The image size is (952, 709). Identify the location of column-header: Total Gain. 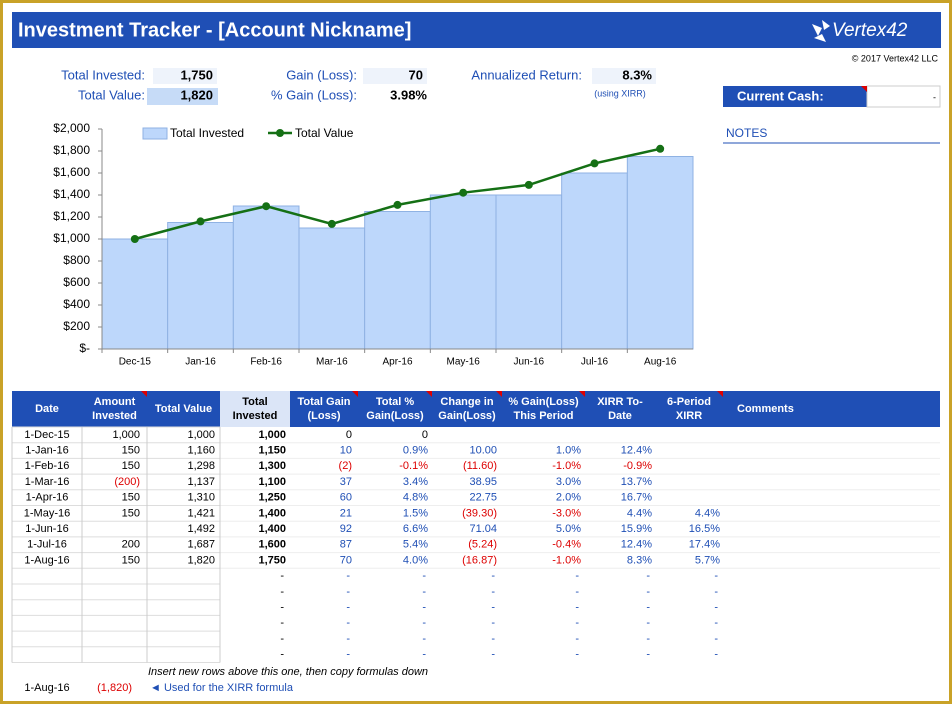
(324, 402).